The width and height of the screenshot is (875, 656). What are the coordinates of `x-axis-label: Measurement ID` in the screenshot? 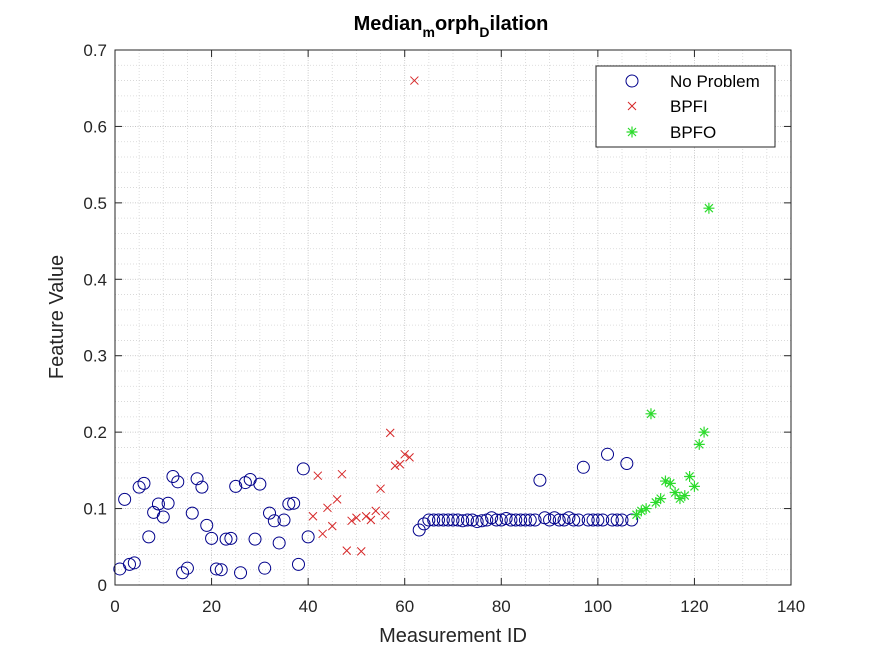 It's located at (453, 636).